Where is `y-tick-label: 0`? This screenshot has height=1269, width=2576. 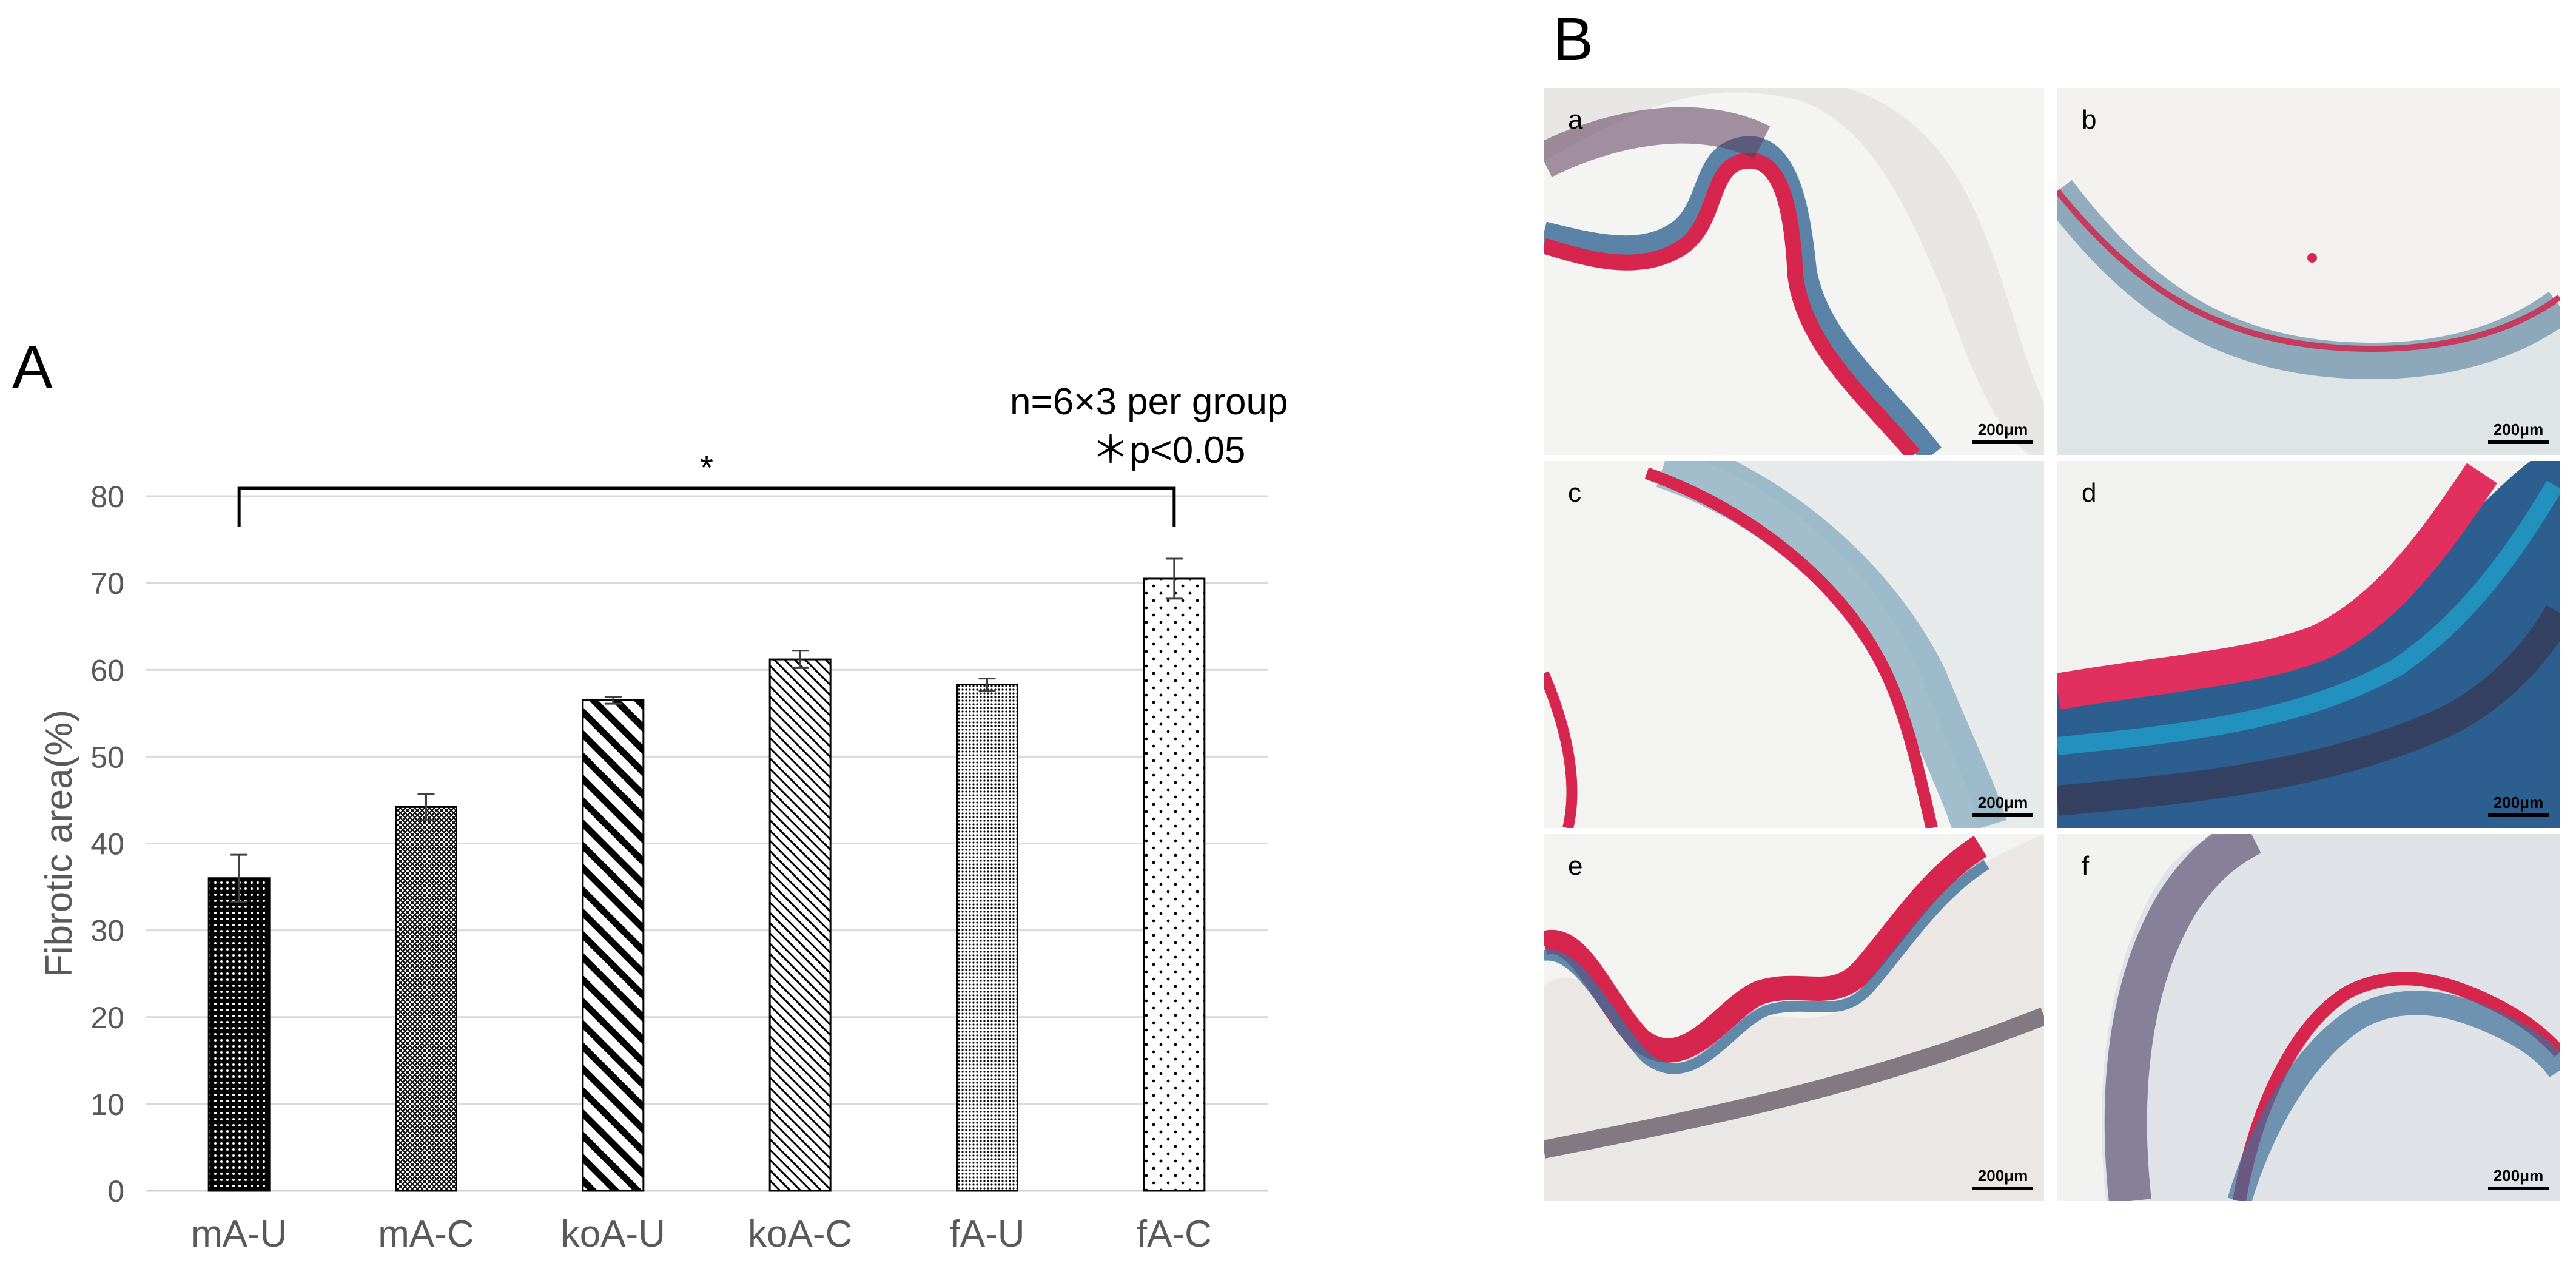
y-tick-label: 0 is located at coordinates (115, 1191).